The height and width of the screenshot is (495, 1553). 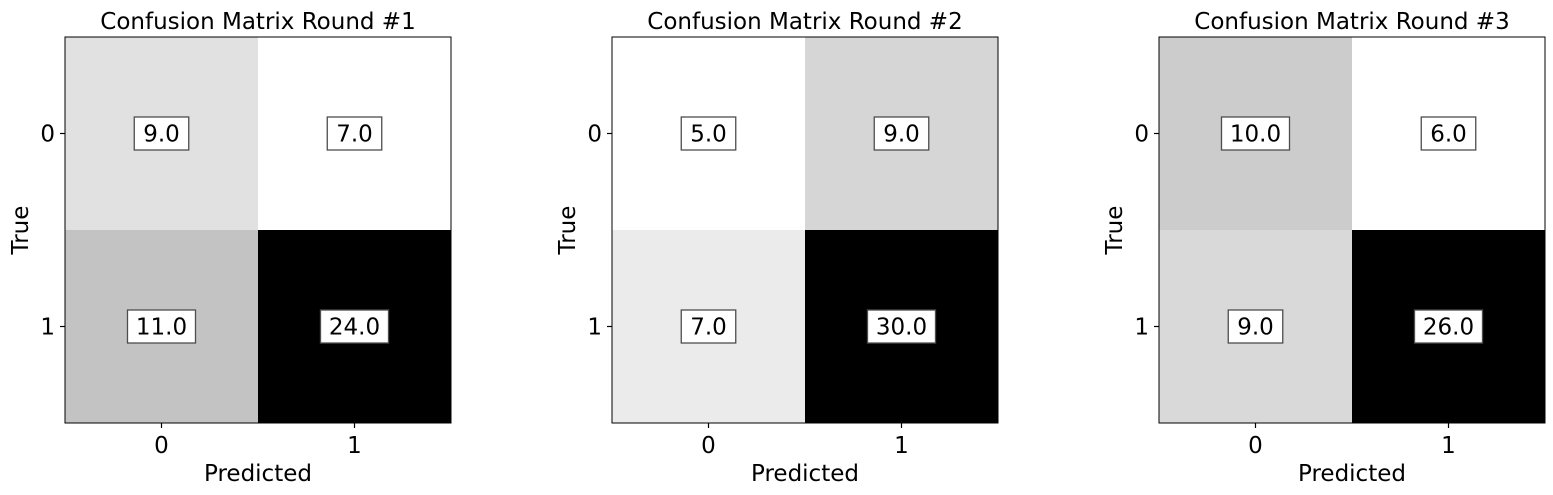 What do you see at coordinates (257, 22) in the screenshot?
I see `chart-title: Confusion Matrix Round #1` at bounding box center [257, 22].